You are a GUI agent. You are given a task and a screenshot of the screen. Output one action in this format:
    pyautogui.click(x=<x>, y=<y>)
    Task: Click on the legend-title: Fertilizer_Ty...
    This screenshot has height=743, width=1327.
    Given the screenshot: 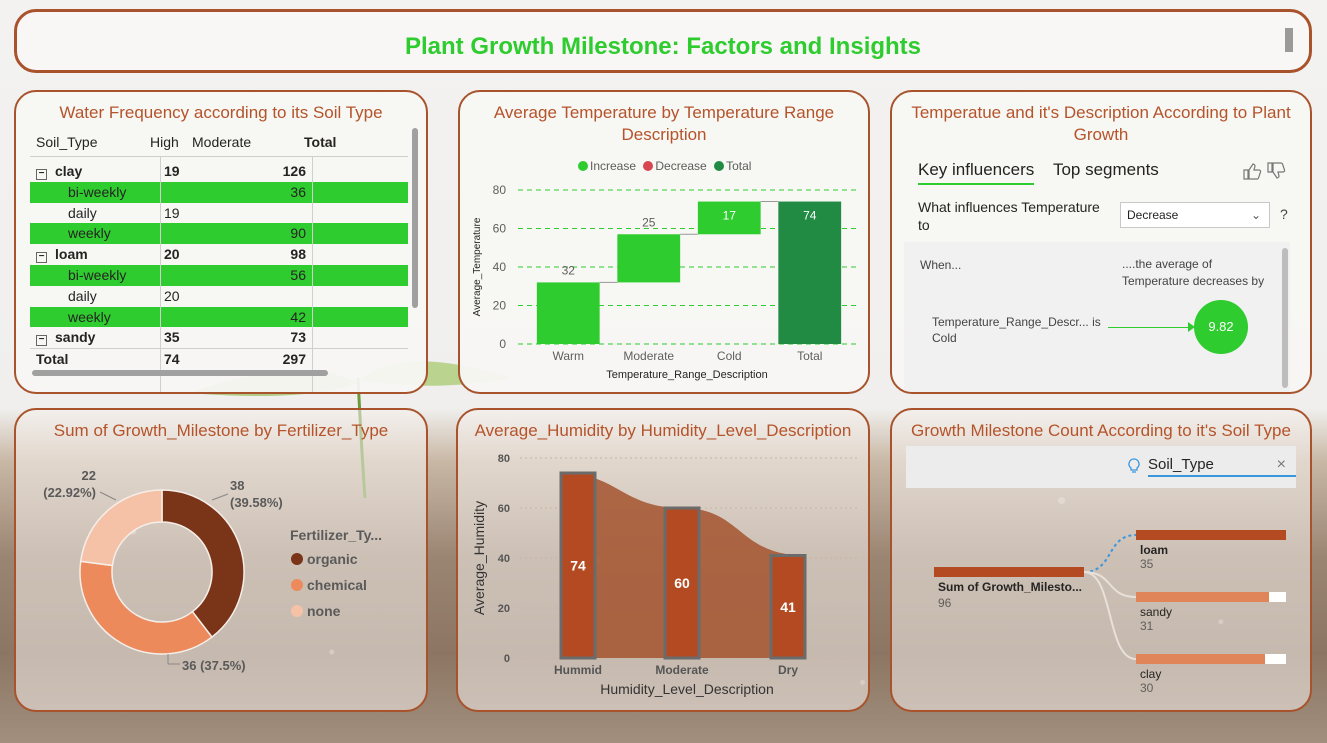 What is the action you would take?
    pyautogui.click(x=336, y=535)
    